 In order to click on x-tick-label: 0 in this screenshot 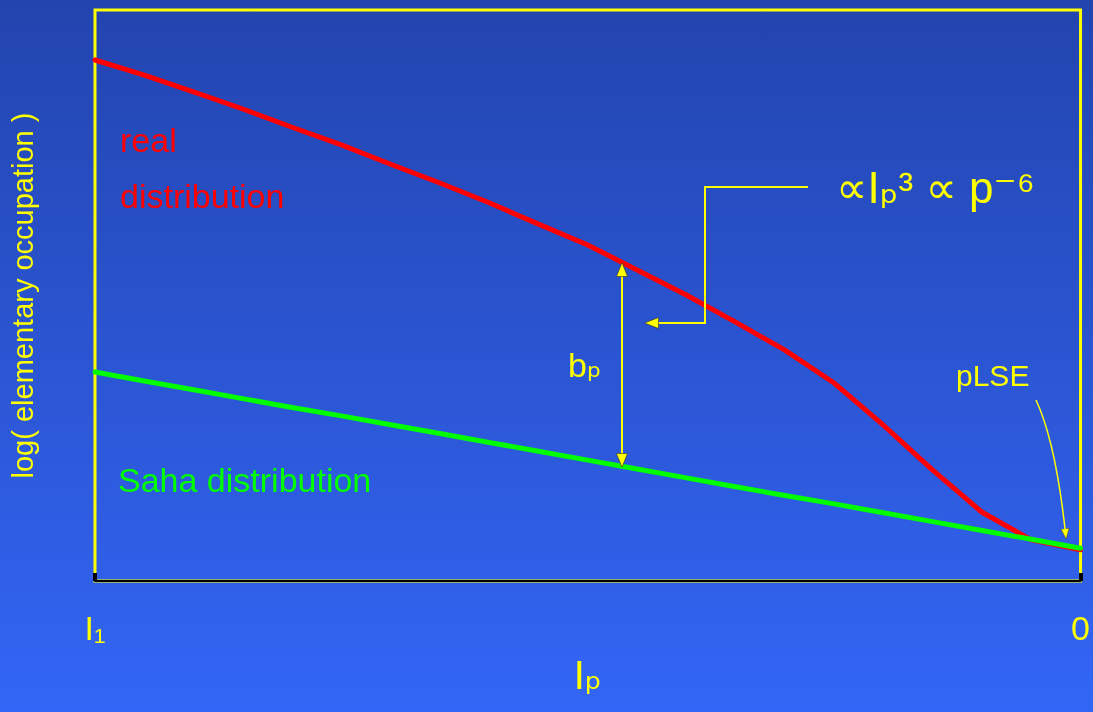, I will do `click(1081, 628)`.